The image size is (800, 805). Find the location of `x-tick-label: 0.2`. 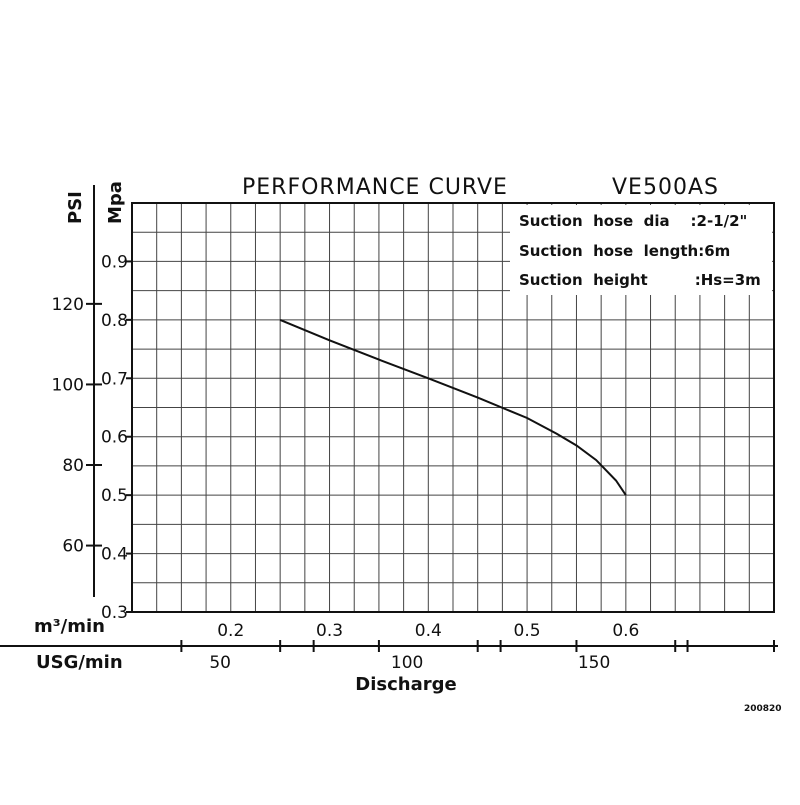

x-tick-label: 0.2 is located at coordinates (230, 631).